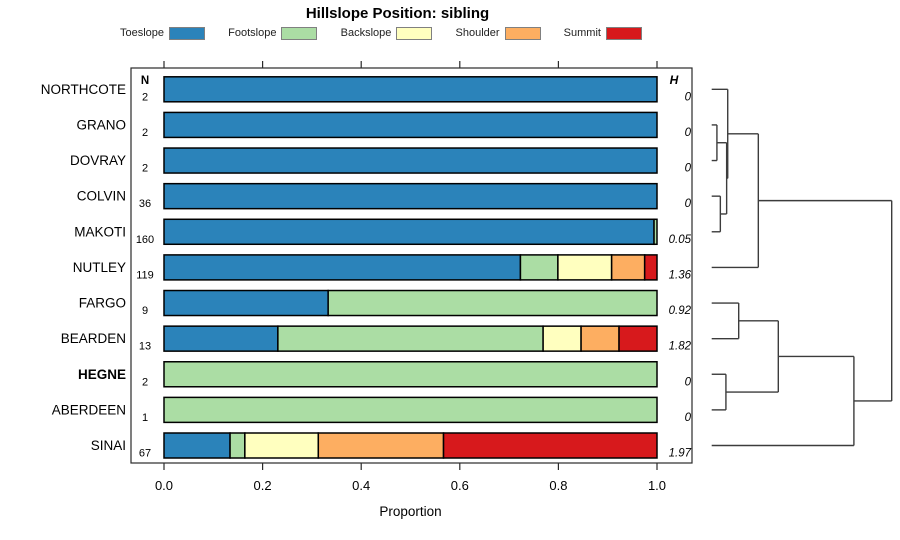  What do you see at coordinates (252, 33) in the screenshot?
I see `legend-label: Footslope` at bounding box center [252, 33].